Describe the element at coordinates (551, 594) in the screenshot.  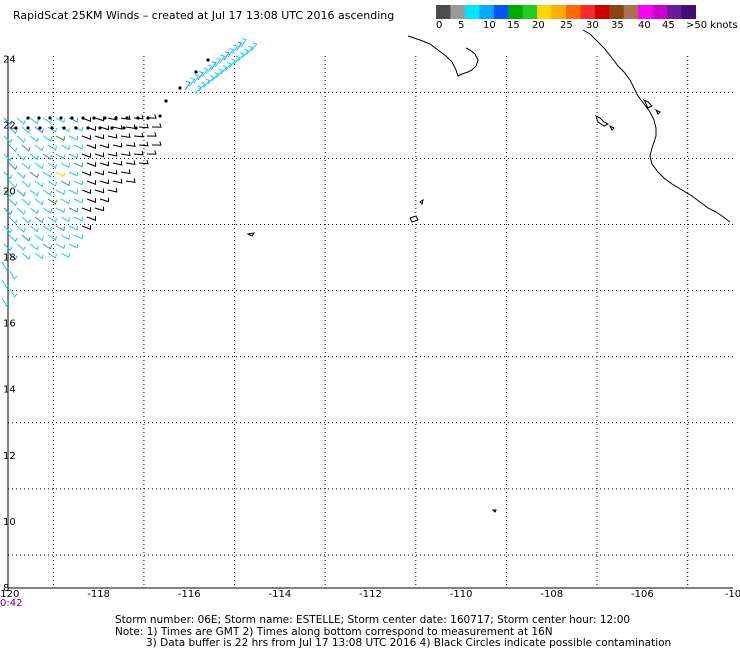
I see `longitude-label: -108` at that location.